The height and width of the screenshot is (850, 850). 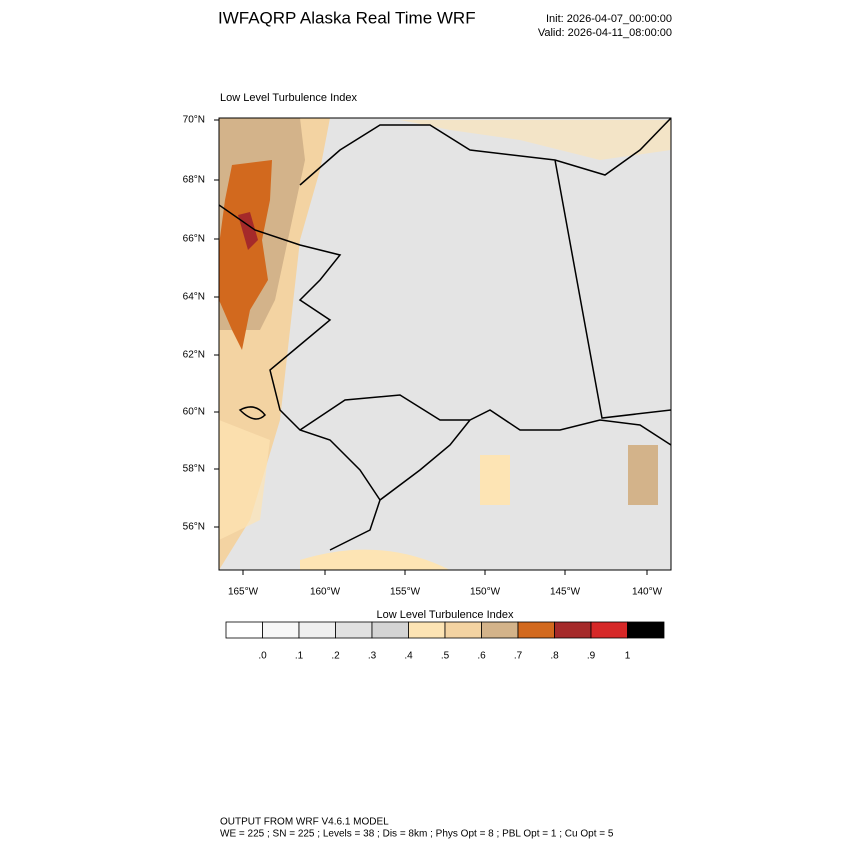 I want to click on lat-label: 60°N, so click(x=194, y=412).